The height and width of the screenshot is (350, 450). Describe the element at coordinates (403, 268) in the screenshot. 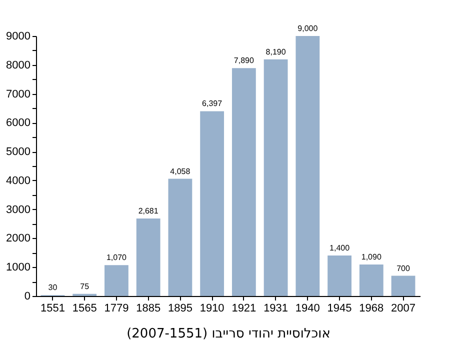

I see `data-label: 700` at that location.